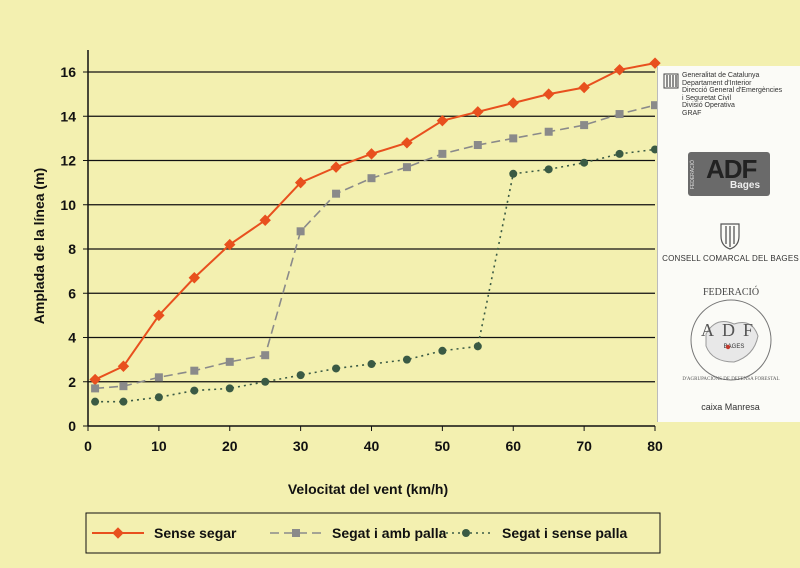 The width and height of the screenshot is (800, 568). I want to click on y-axis-title: Amplada de la línea (m), so click(39, 246).